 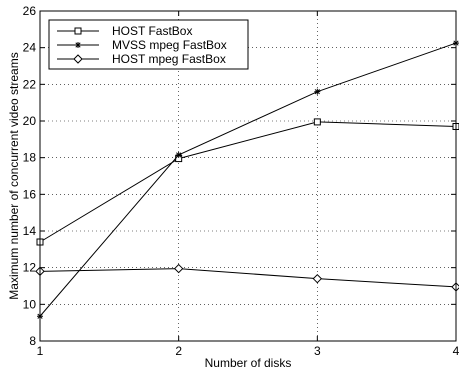 What do you see at coordinates (30, 268) in the screenshot?
I see `y-tick-label: 12` at bounding box center [30, 268].